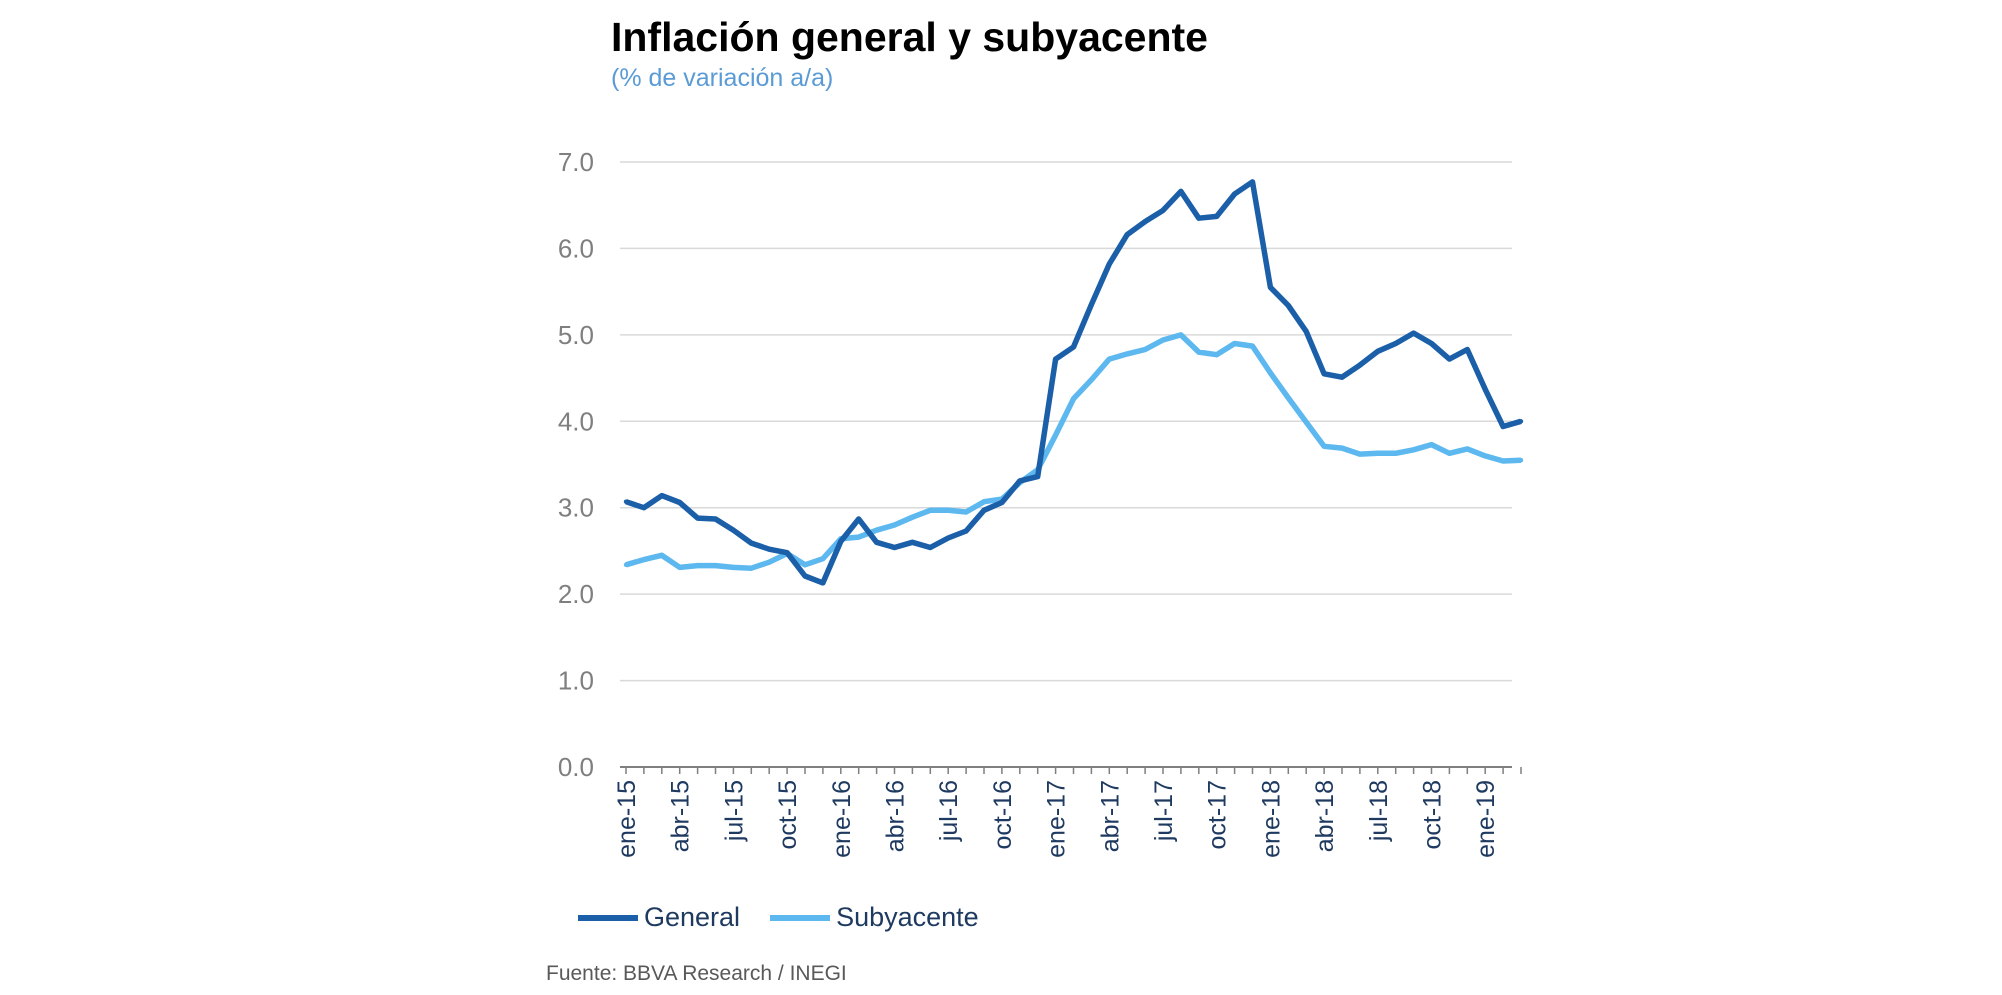  What do you see at coordinates (576, 508) in the screenshot?
I see `y-tick-label: 3.0` at bounding box center [576, 508].